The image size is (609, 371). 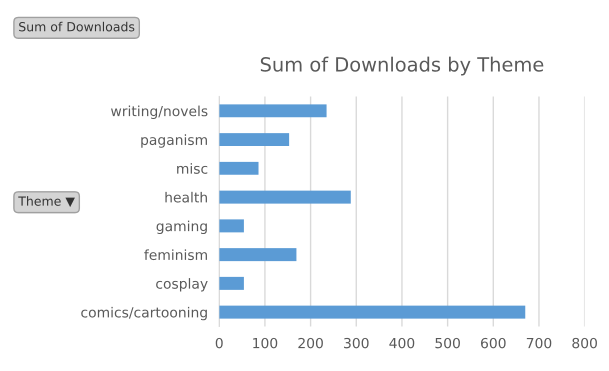 What do you see at coordinates (539, 343) in the screenshot?
I see `x-tick-label: 700` at bounding box center [539, 343].